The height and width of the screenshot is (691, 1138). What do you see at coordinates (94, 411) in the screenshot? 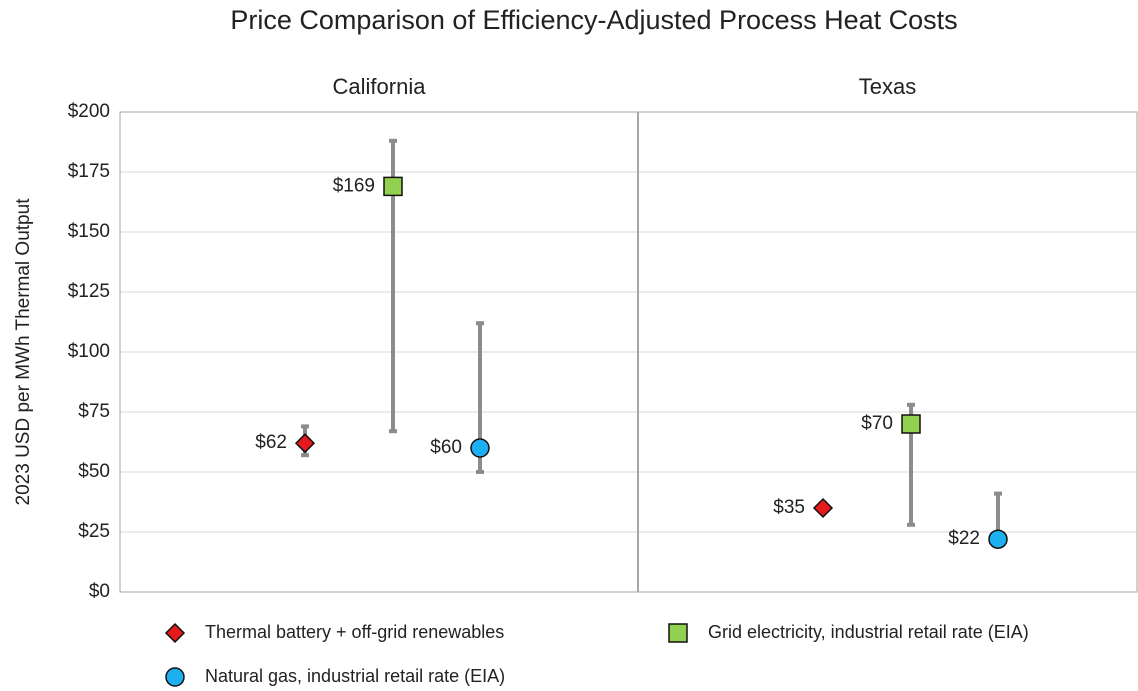
I see `y-tick-label: $75` at bounding box center [94, 411].